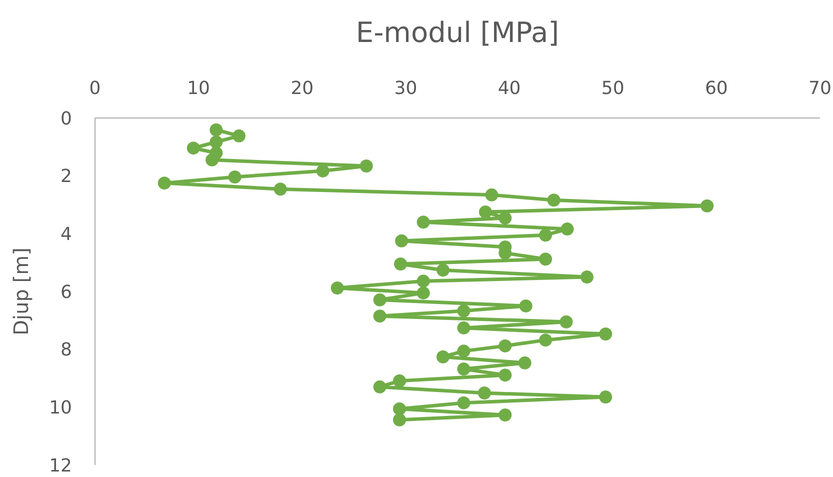 The image size is (833, 477). What do you see at coordinates (66, 234) in the screenshot?
I see `y-tick-label: 4` at bounding box center [66, 234].